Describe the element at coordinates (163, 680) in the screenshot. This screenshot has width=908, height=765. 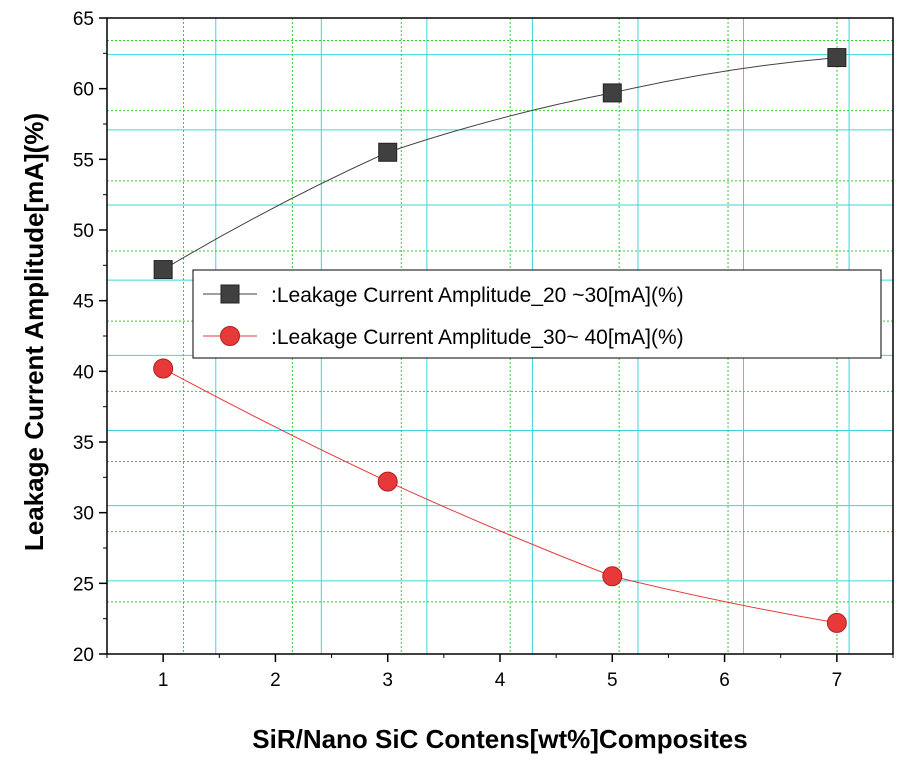
I see `x-tick-label: 1` at that location.